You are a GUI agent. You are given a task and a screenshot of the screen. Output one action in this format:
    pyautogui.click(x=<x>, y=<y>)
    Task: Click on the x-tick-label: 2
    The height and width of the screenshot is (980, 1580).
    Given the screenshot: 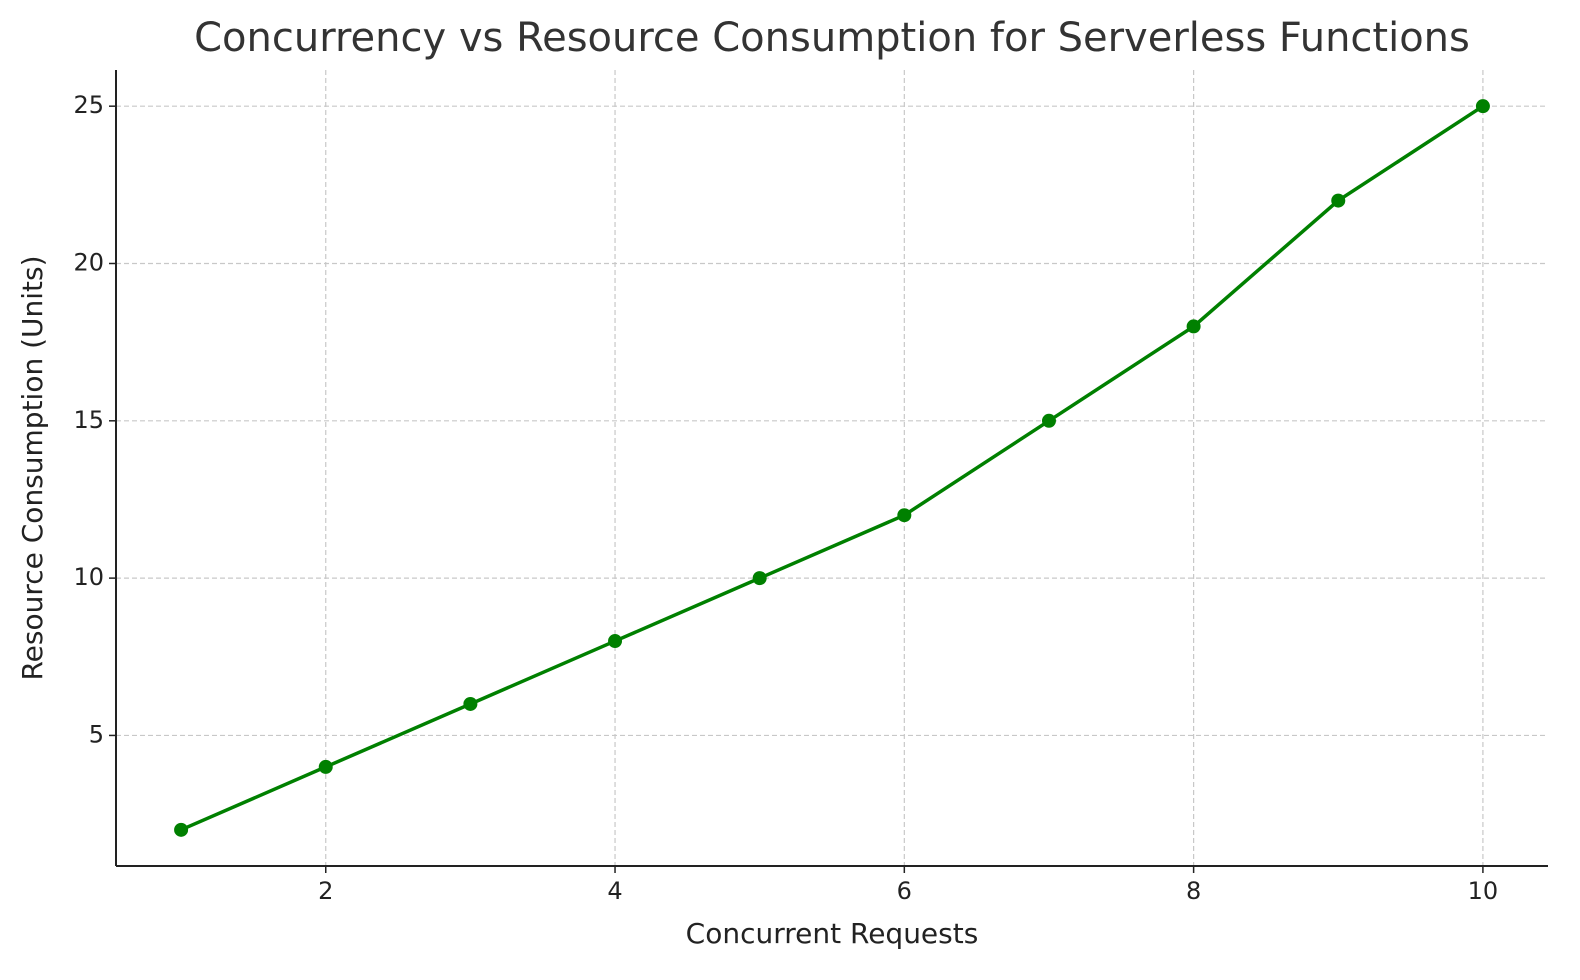 What is the action you would take?
    pyautogui.click(x=325, y=891)
    